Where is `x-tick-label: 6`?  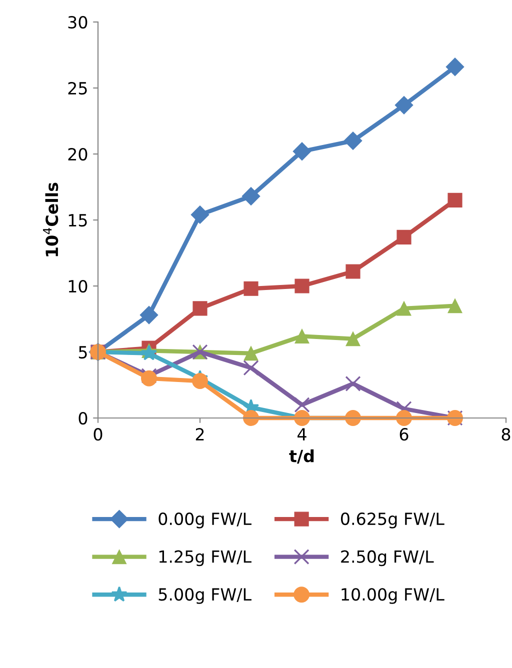 x-tick-label: 6 is located at coordinates (404, 434).